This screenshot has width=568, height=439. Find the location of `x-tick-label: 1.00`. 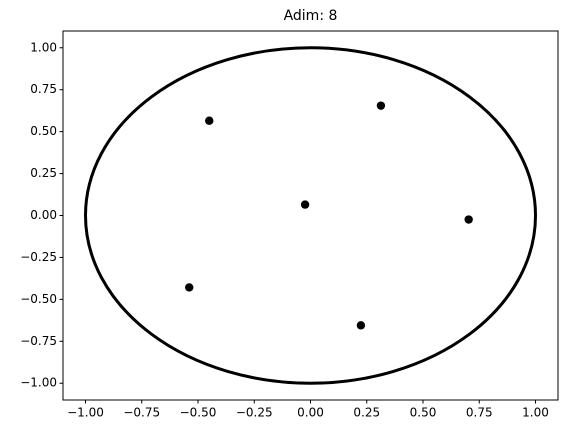

x-tick-label: 1.00 is located at coordinates (535, 413).